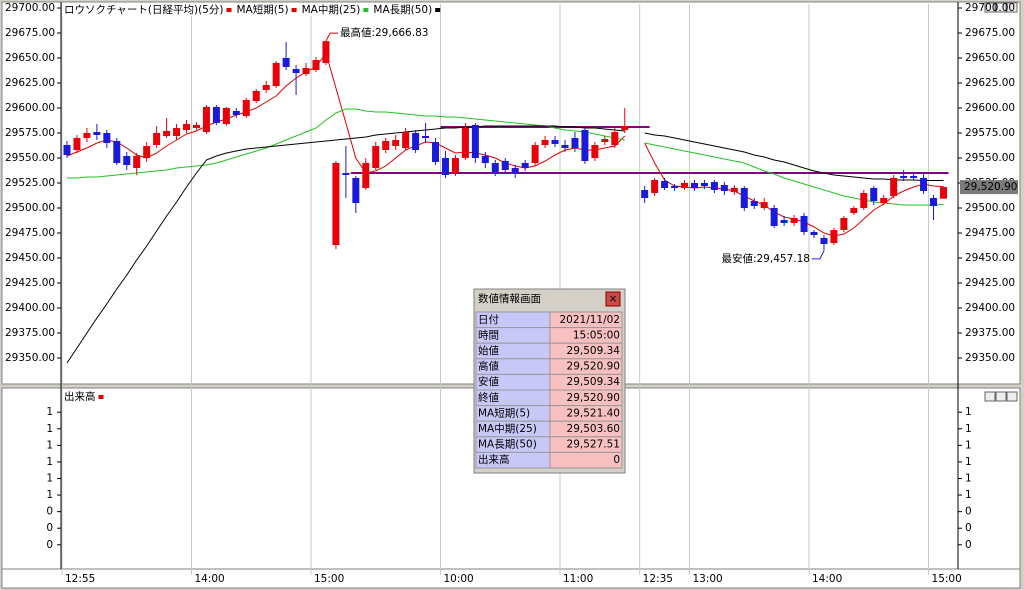 This screenshot has width=1024, height=590. I want to click on y-tick-label: 29475.00, so click(30, 233).